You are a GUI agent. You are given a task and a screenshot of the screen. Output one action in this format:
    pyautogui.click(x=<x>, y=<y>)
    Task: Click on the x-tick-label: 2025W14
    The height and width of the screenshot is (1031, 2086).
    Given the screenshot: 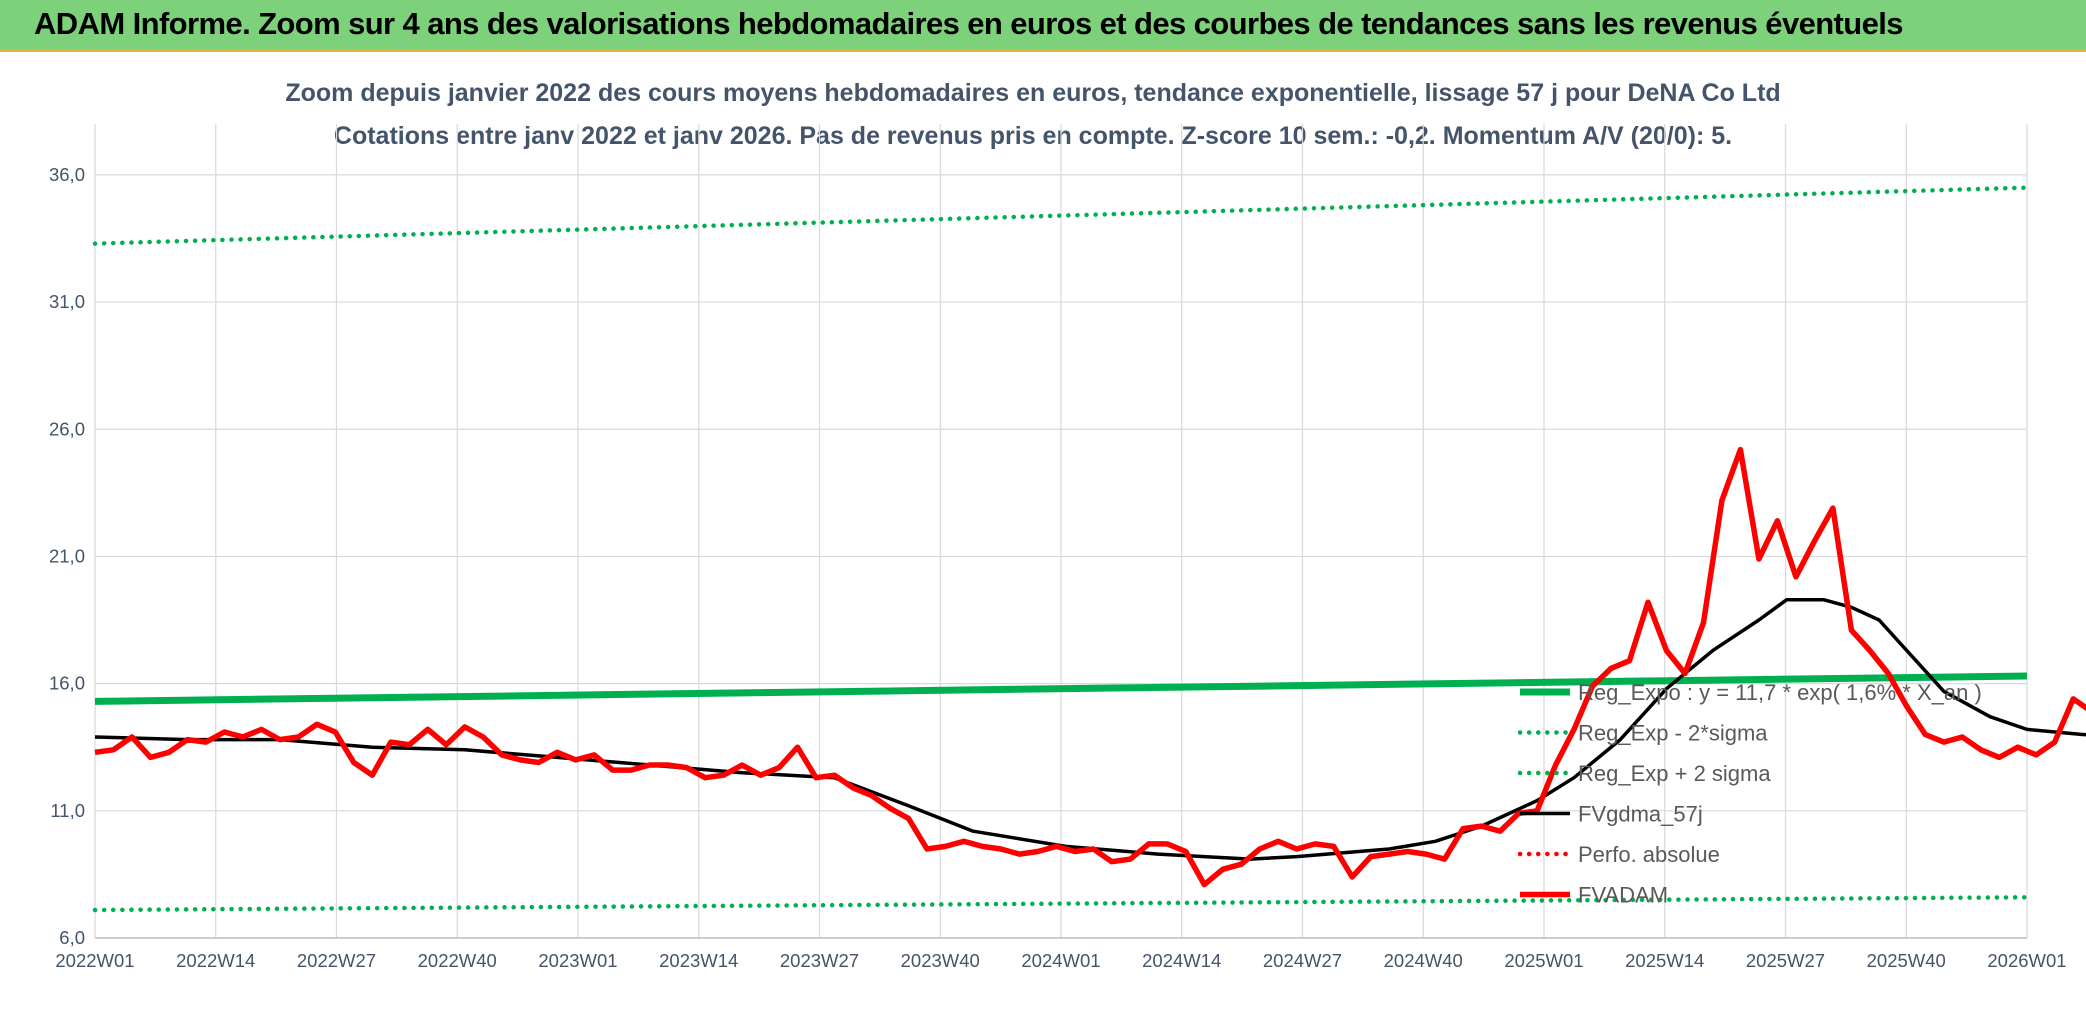 What is the action you would take?
    pyautogui.click(x=1664, y=960)
    